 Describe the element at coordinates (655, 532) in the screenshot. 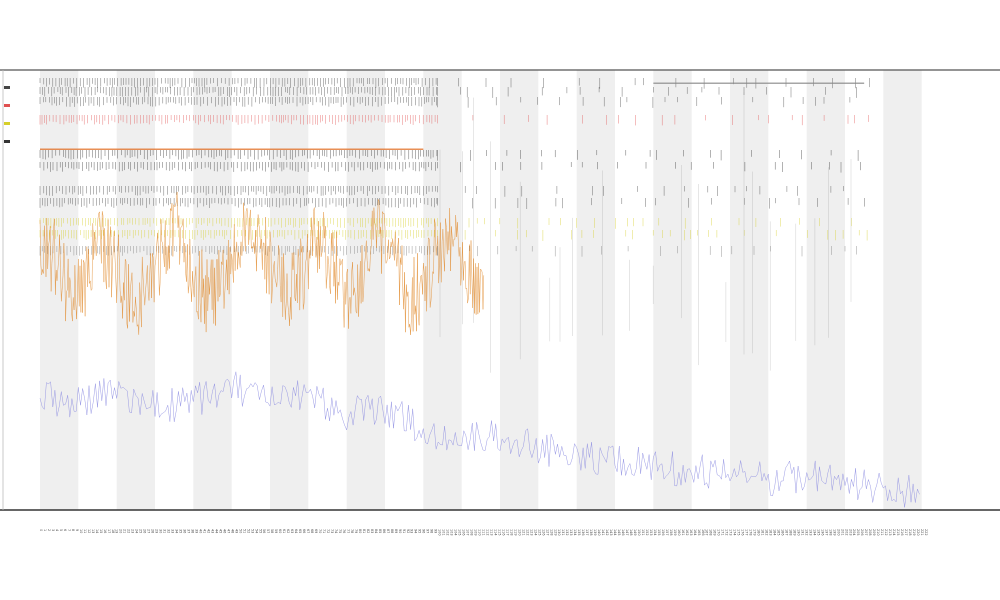

I see `x-tick-label: 154` at that location.